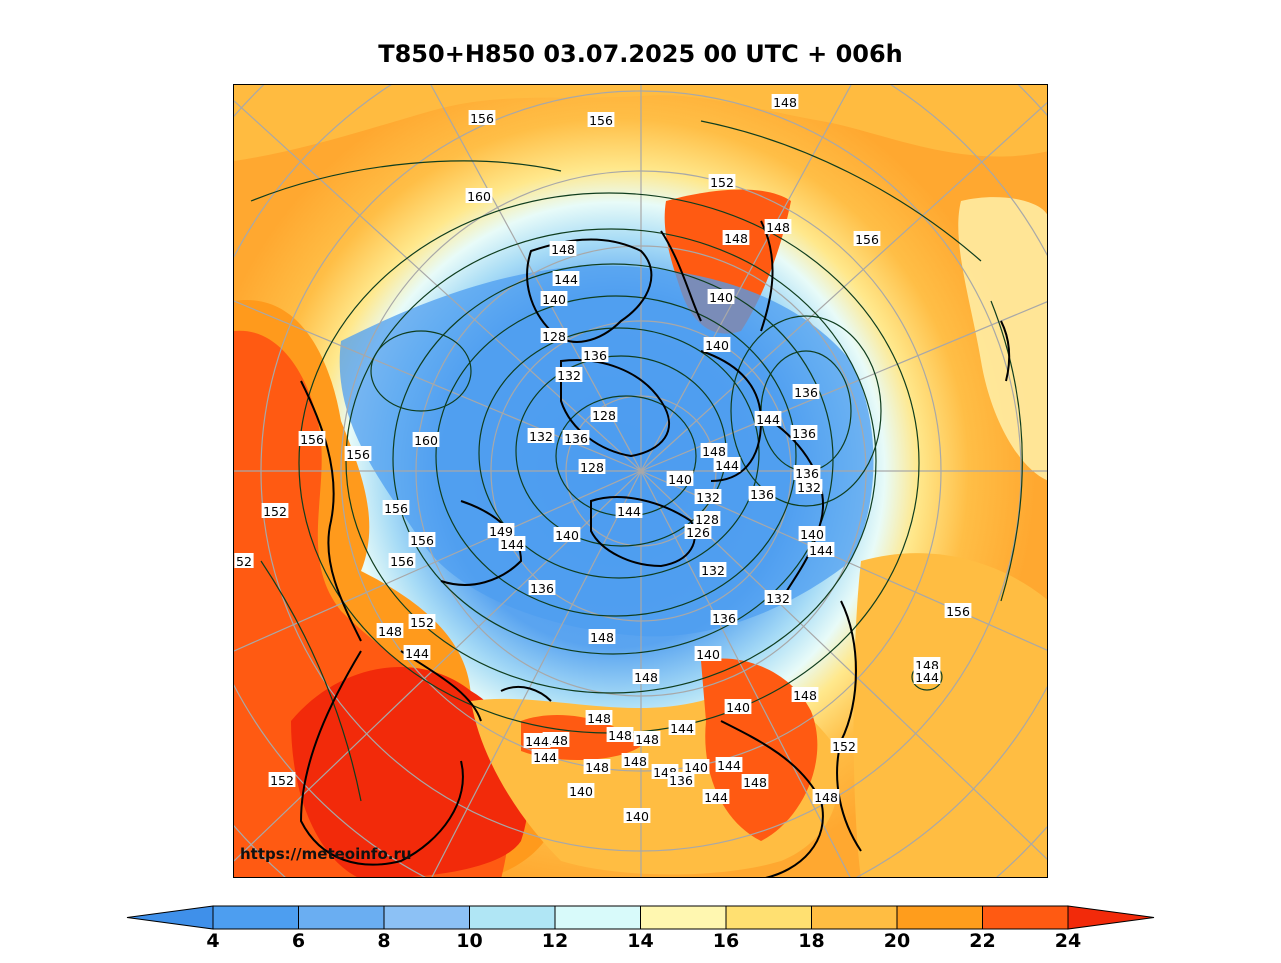  I want to click on hot-region-south, so click(581, 738).